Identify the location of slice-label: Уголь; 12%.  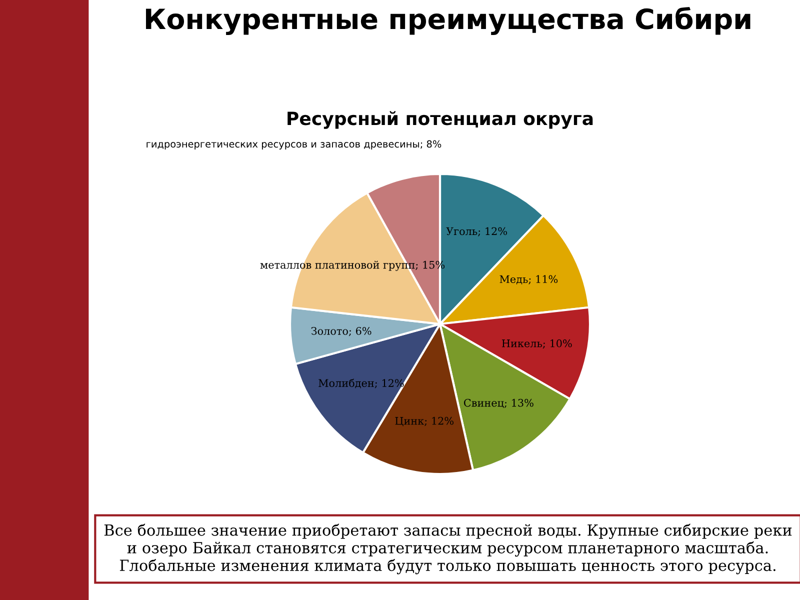
(476, 231).